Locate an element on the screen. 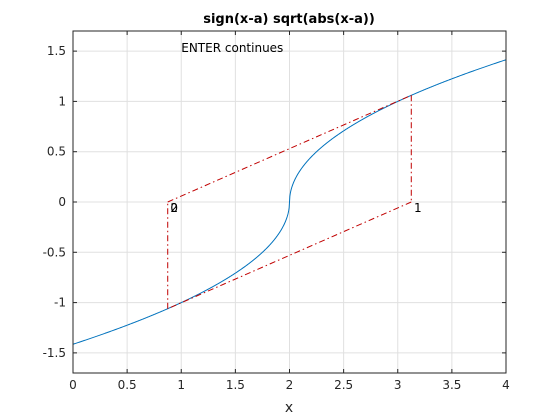 The image size is (560, 420). y-tick-label: -1 is located at coordinates (60, 303).